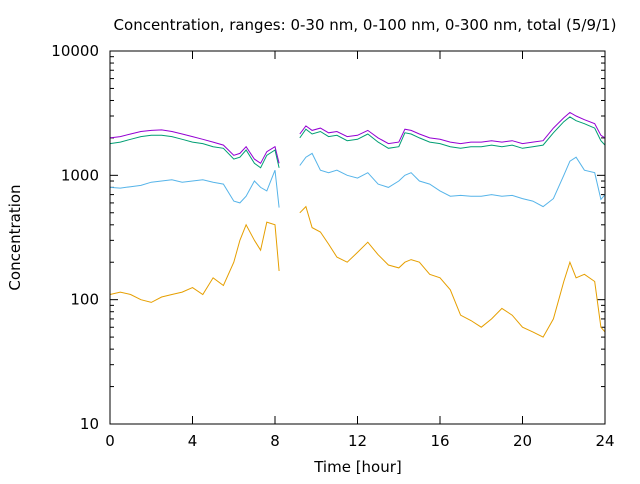 The width and height of the screenshot is (640, 484). I want to click on x-tick-label: 12, so click(357, 441).